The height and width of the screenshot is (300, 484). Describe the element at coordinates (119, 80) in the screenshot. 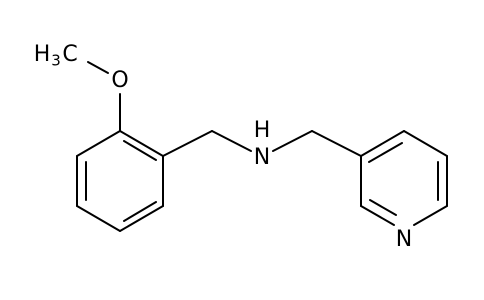

I see `atom-label: O` at that location.